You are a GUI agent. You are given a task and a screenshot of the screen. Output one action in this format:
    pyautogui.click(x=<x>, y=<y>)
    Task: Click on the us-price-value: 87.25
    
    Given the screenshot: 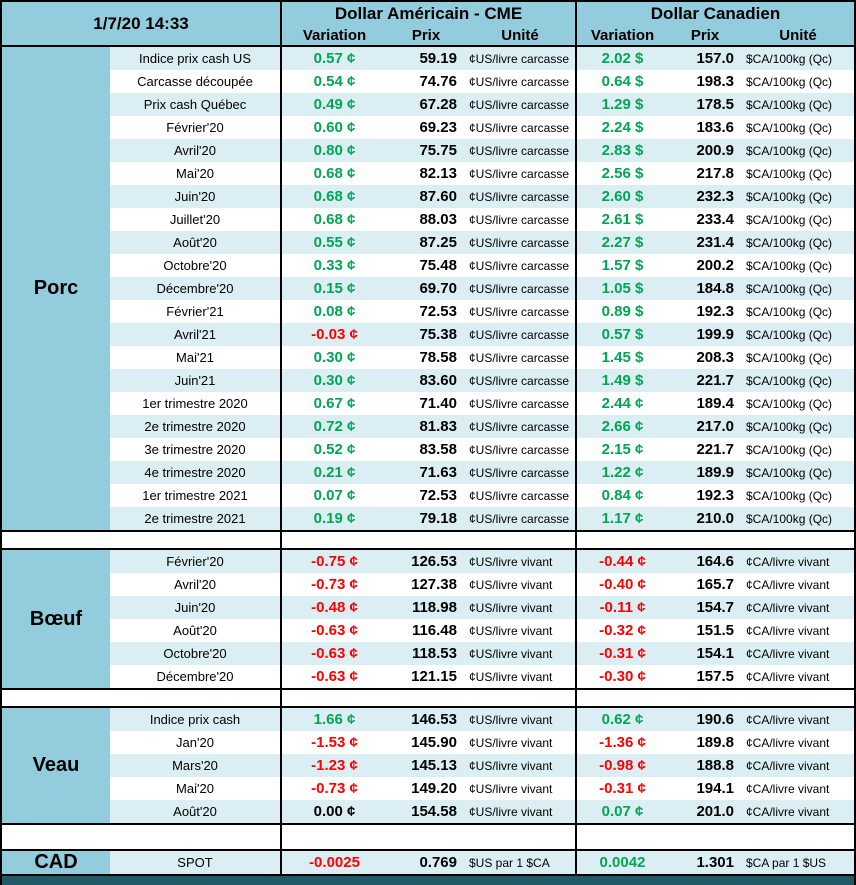 What is the action you would take?
    pyautogui.click(x=426, y=242)
    